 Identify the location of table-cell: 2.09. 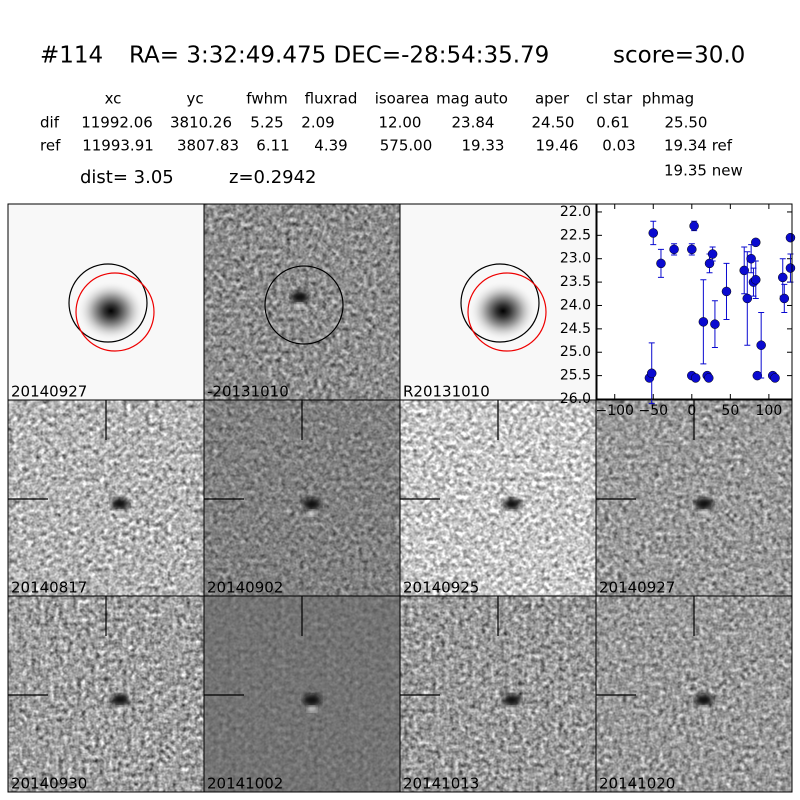
(317, 123).